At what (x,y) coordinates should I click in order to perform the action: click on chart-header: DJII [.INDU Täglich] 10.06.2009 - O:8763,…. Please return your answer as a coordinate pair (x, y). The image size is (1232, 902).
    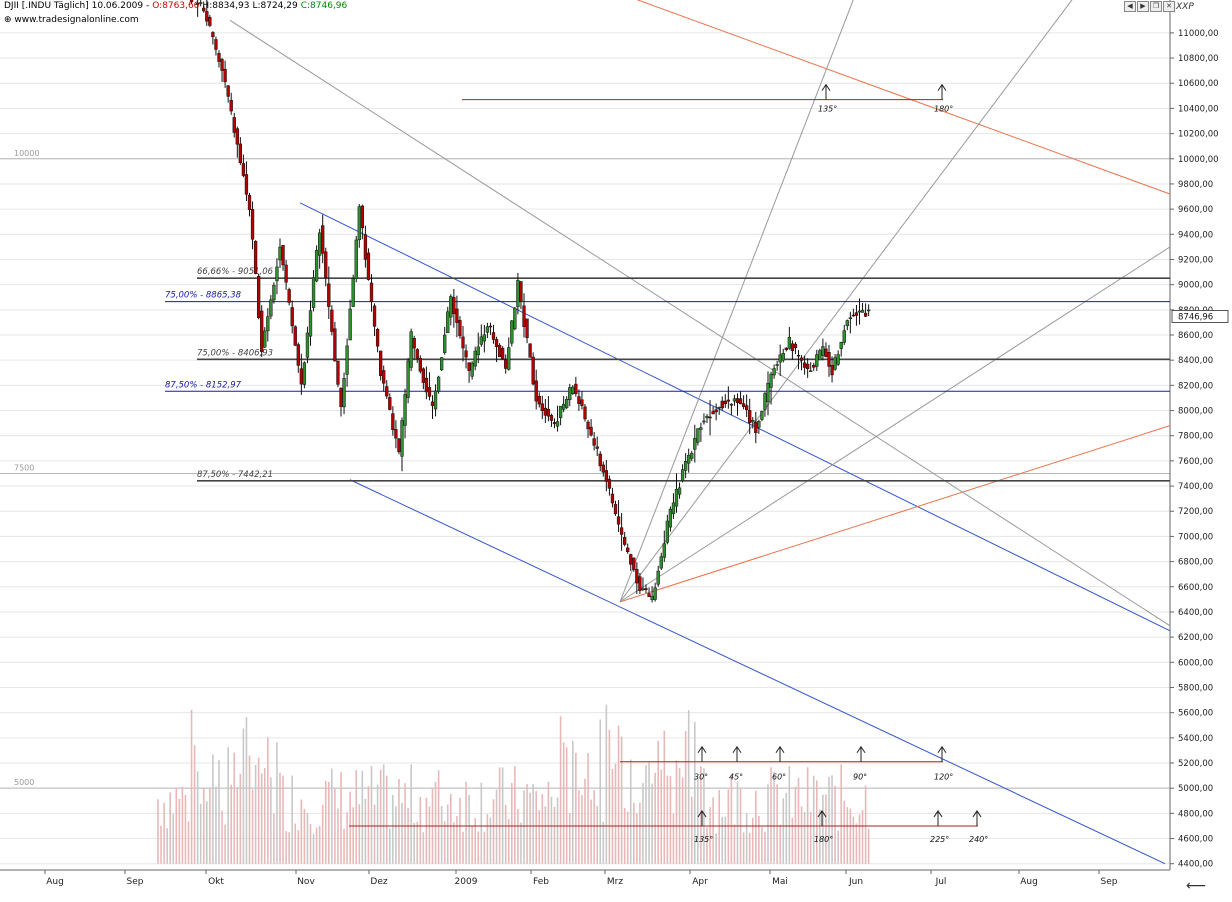
    Looking at the image, I should click on (177, 6).